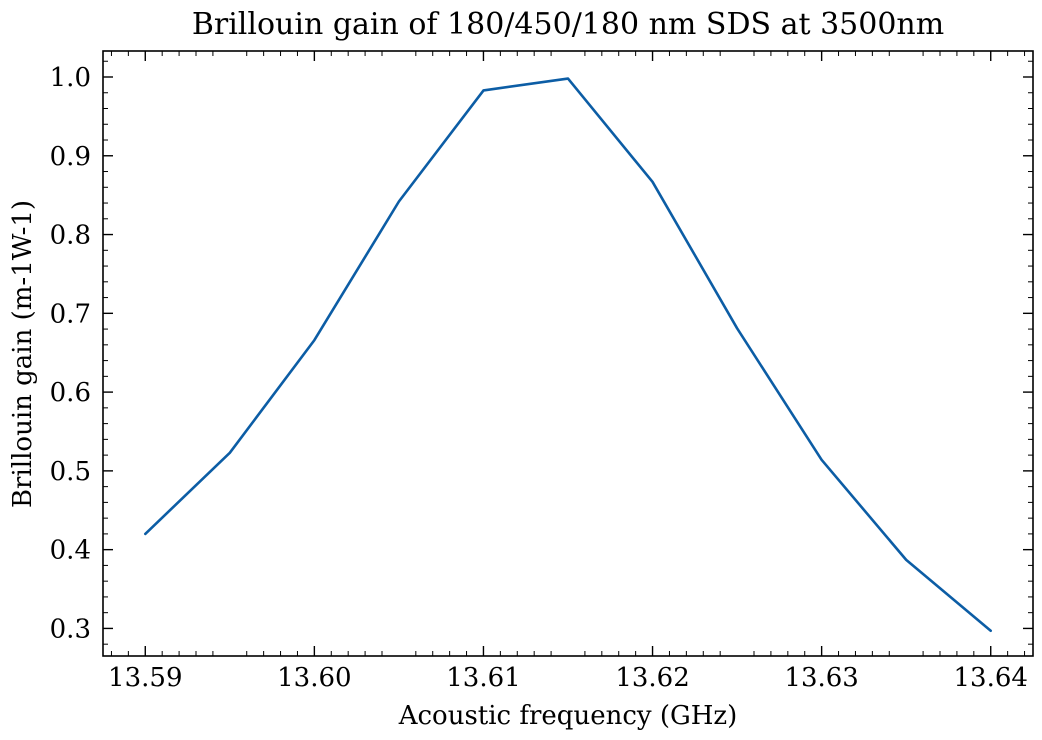 This screenshot has width=1042, height=740. Describe the element at coordinates (70, 551) in the screenshot. I see `y-tick-label: 0.4` at that location.